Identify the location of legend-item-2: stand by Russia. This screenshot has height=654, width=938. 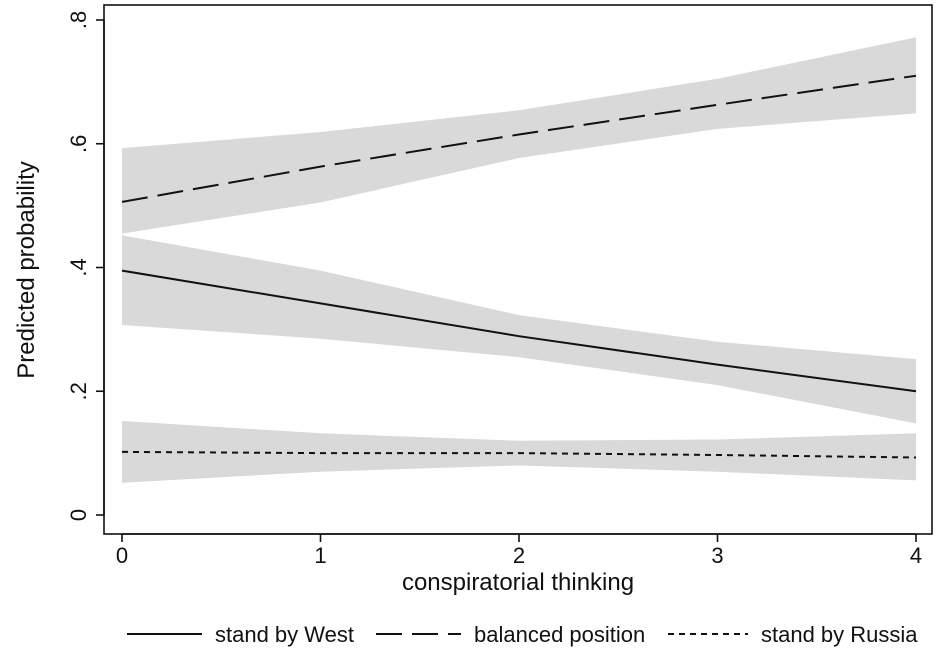
(793, 634).